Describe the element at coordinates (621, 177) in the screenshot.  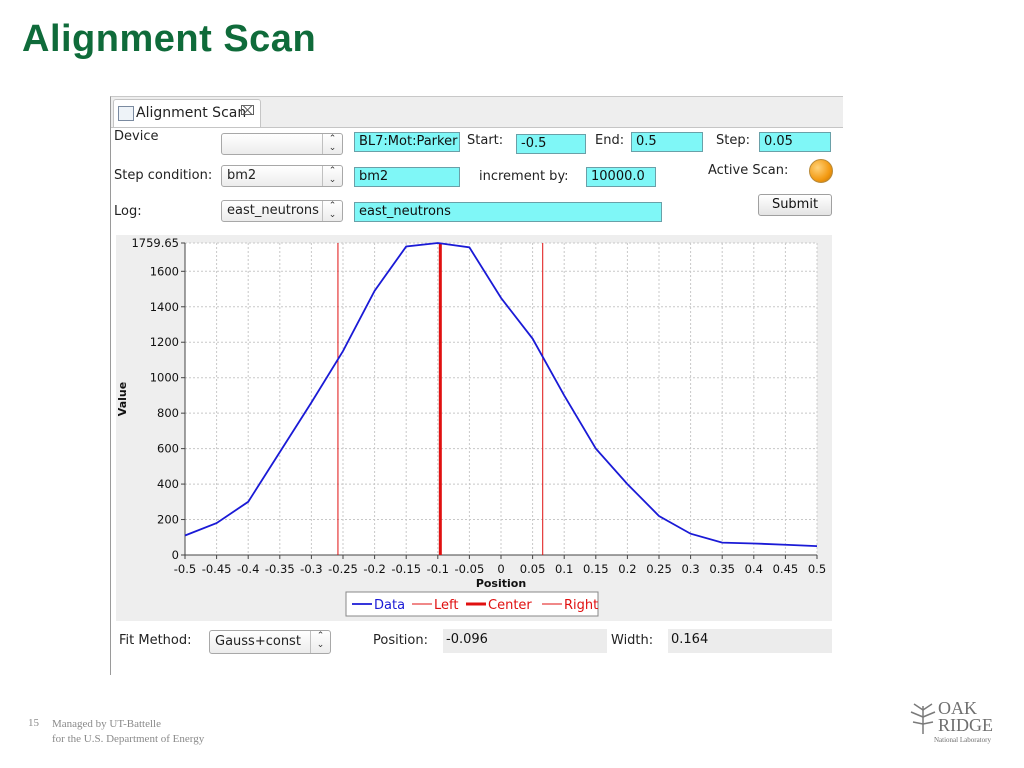
I see `increment-input: 10000.0` at that location.